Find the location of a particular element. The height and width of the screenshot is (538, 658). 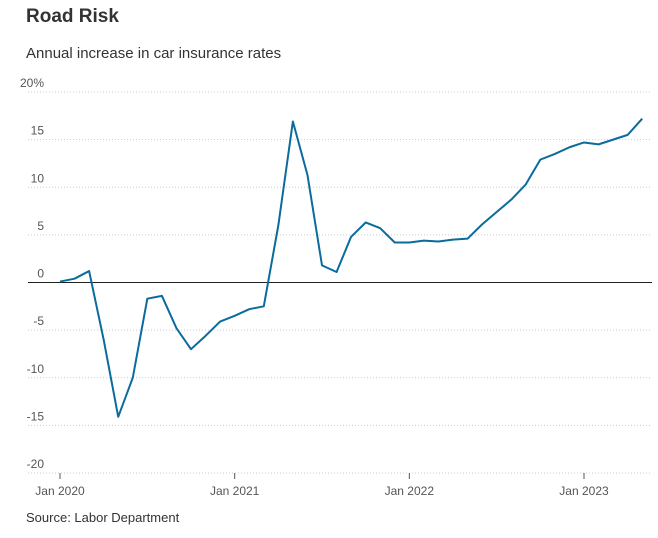

chart-subtitle: Annual increase in car insurance rates is located at coordinates (153, 53).